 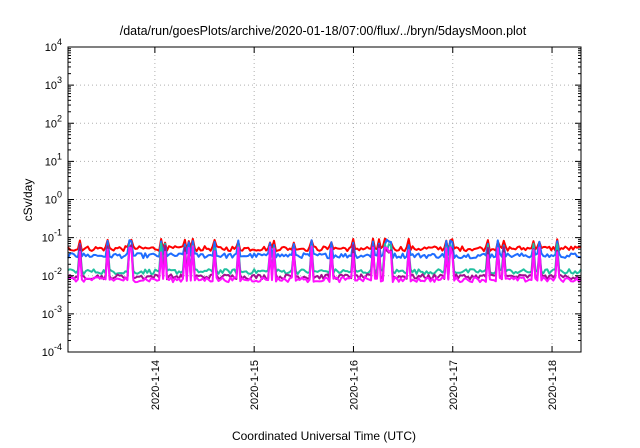 What do you see at coordinates (454, 385) in the screenshot?
I see `x-tick-label: 2020-1-17` at bounding box center [454, 385].